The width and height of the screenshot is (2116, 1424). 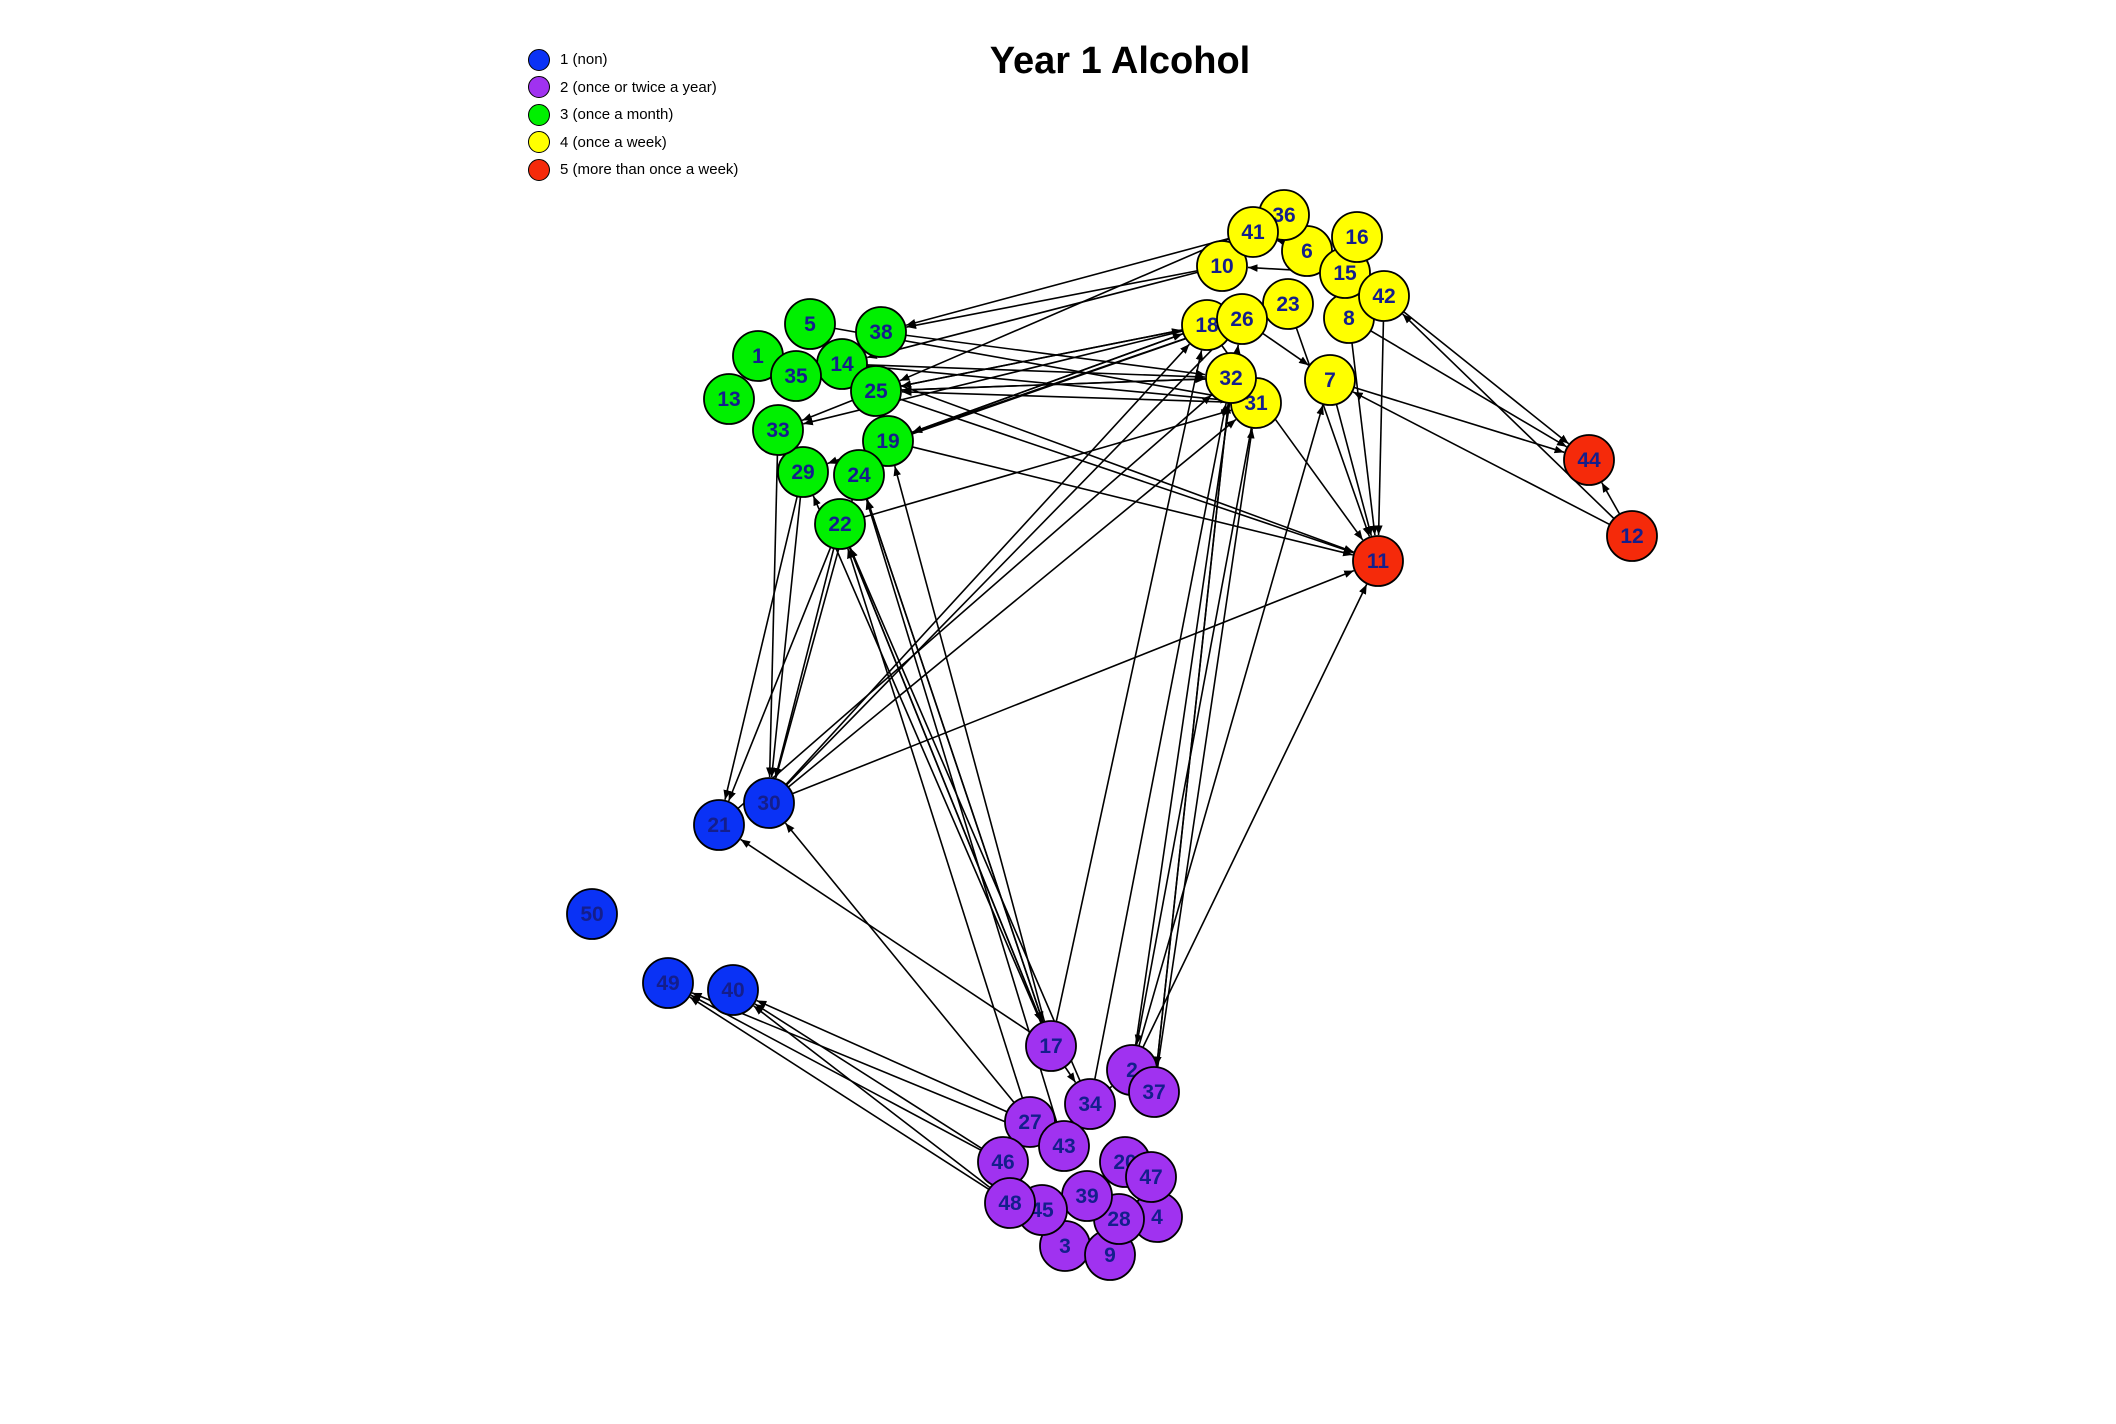 What do you see at coordinates (668, 983) in the screenshot?
I see `node-49: 49` at bounding box center [668, 983].